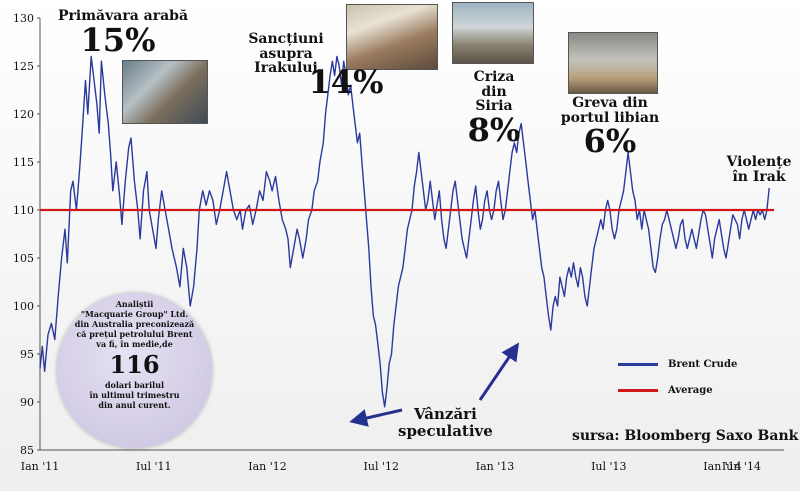  Describe the element at coordinates (493, 33) in the screenshot. I see `photo-syria-crisis` at that location.